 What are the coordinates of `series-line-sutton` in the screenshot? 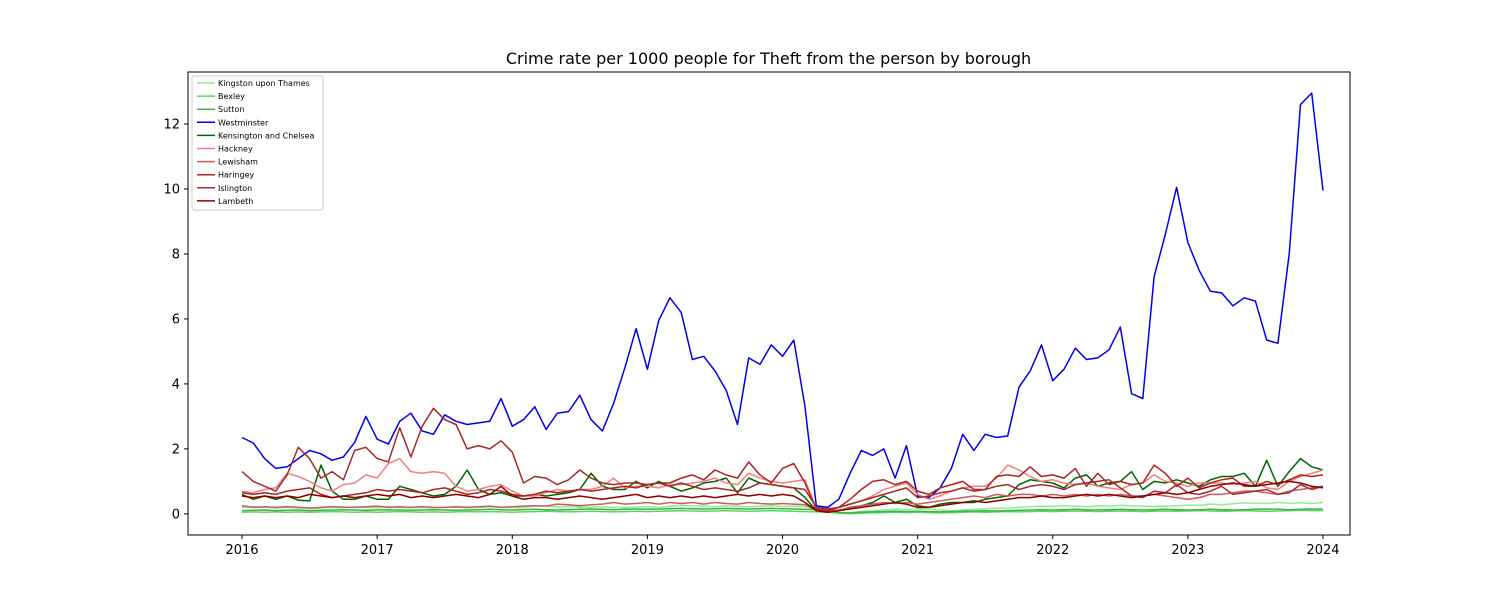 It's located at (782, 510).